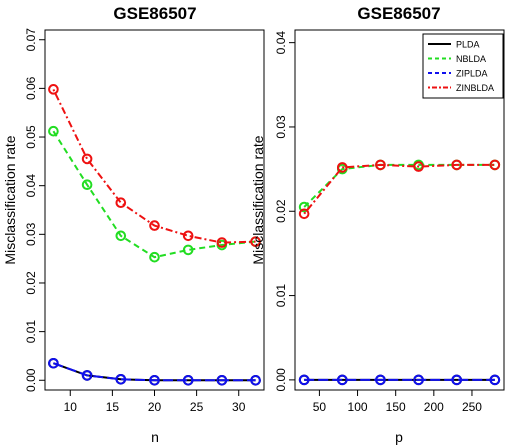 This screenshot has width=510, height=446. Describe the element at coordinates (154, 13) in the screenshot. I see `left-chart-title: GSE86507` at that location.